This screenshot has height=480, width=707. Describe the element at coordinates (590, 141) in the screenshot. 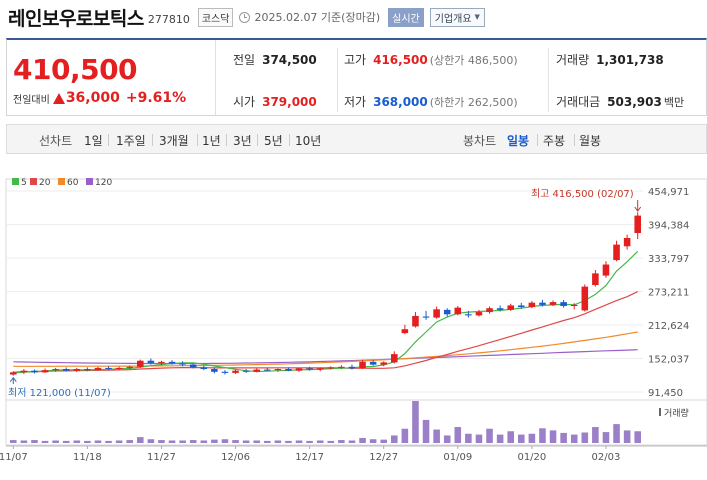

I see `tab-monthly: 월봉` at that location.